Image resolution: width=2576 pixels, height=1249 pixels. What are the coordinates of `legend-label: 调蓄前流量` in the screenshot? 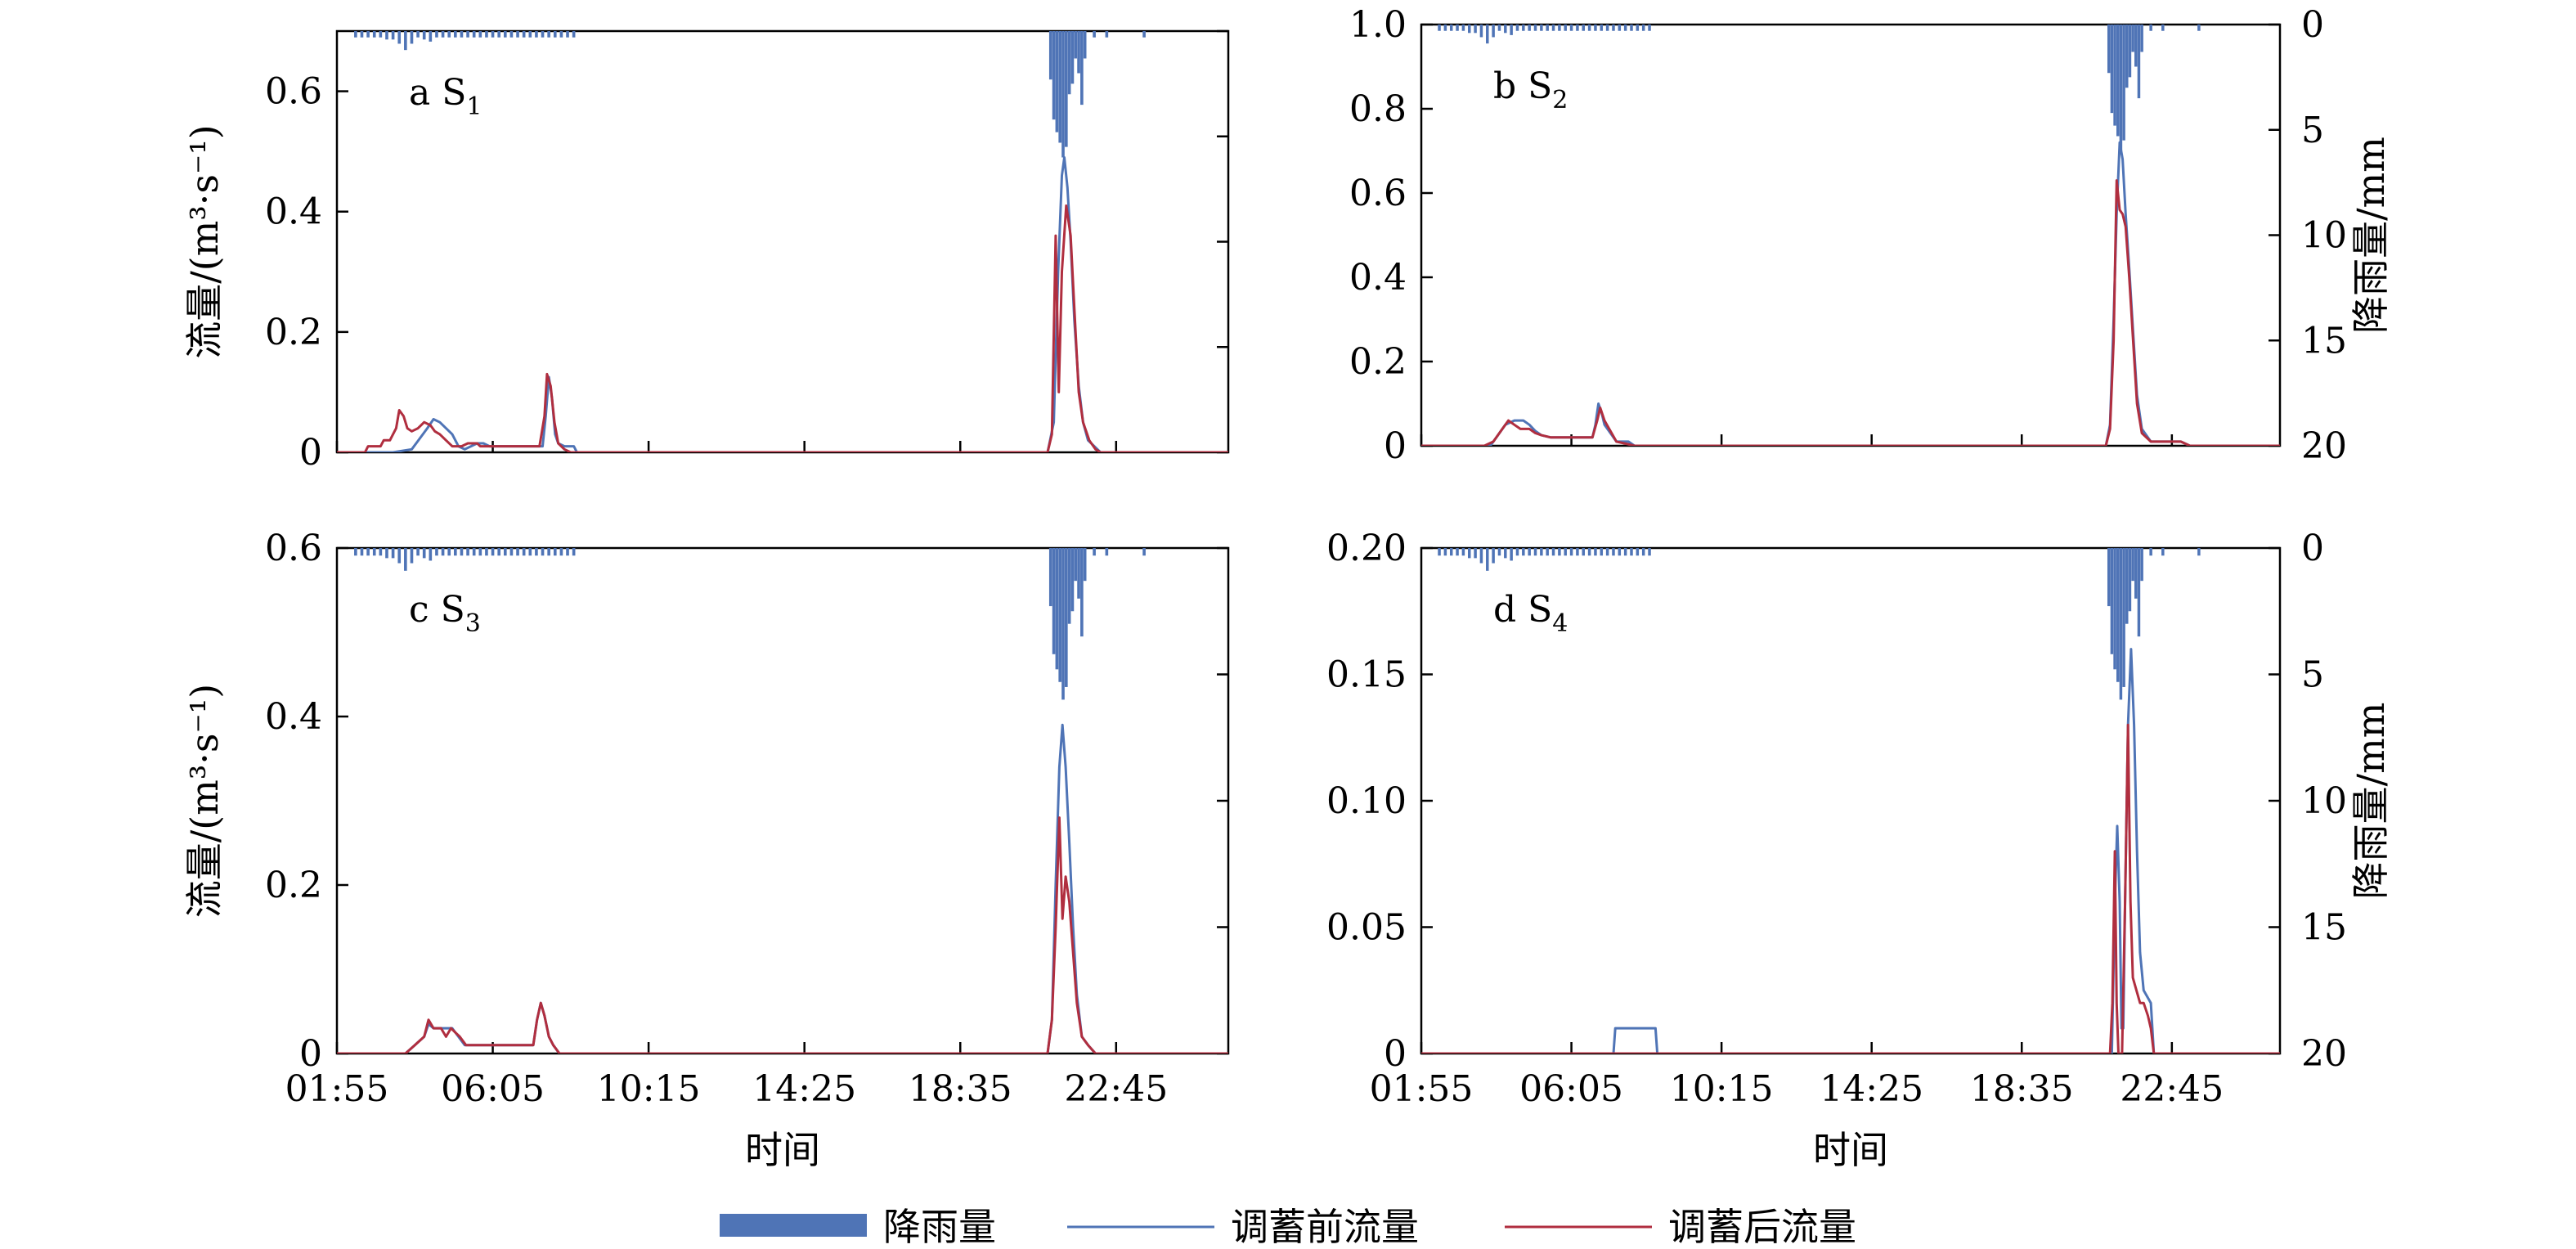 It's located at (1325, 1227).